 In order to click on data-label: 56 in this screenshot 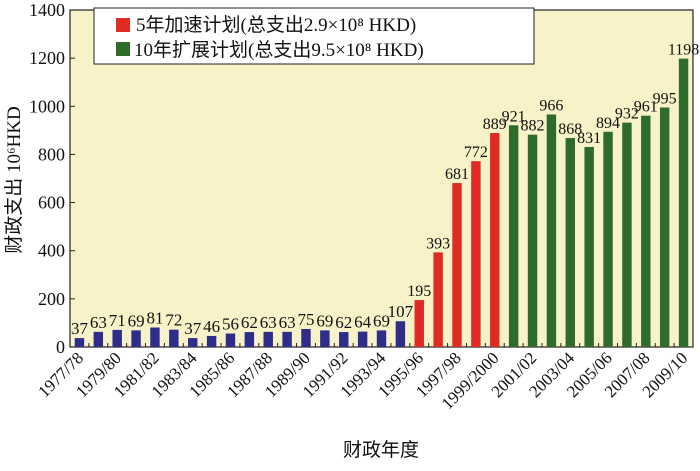, I will do `click(230, 324)`.